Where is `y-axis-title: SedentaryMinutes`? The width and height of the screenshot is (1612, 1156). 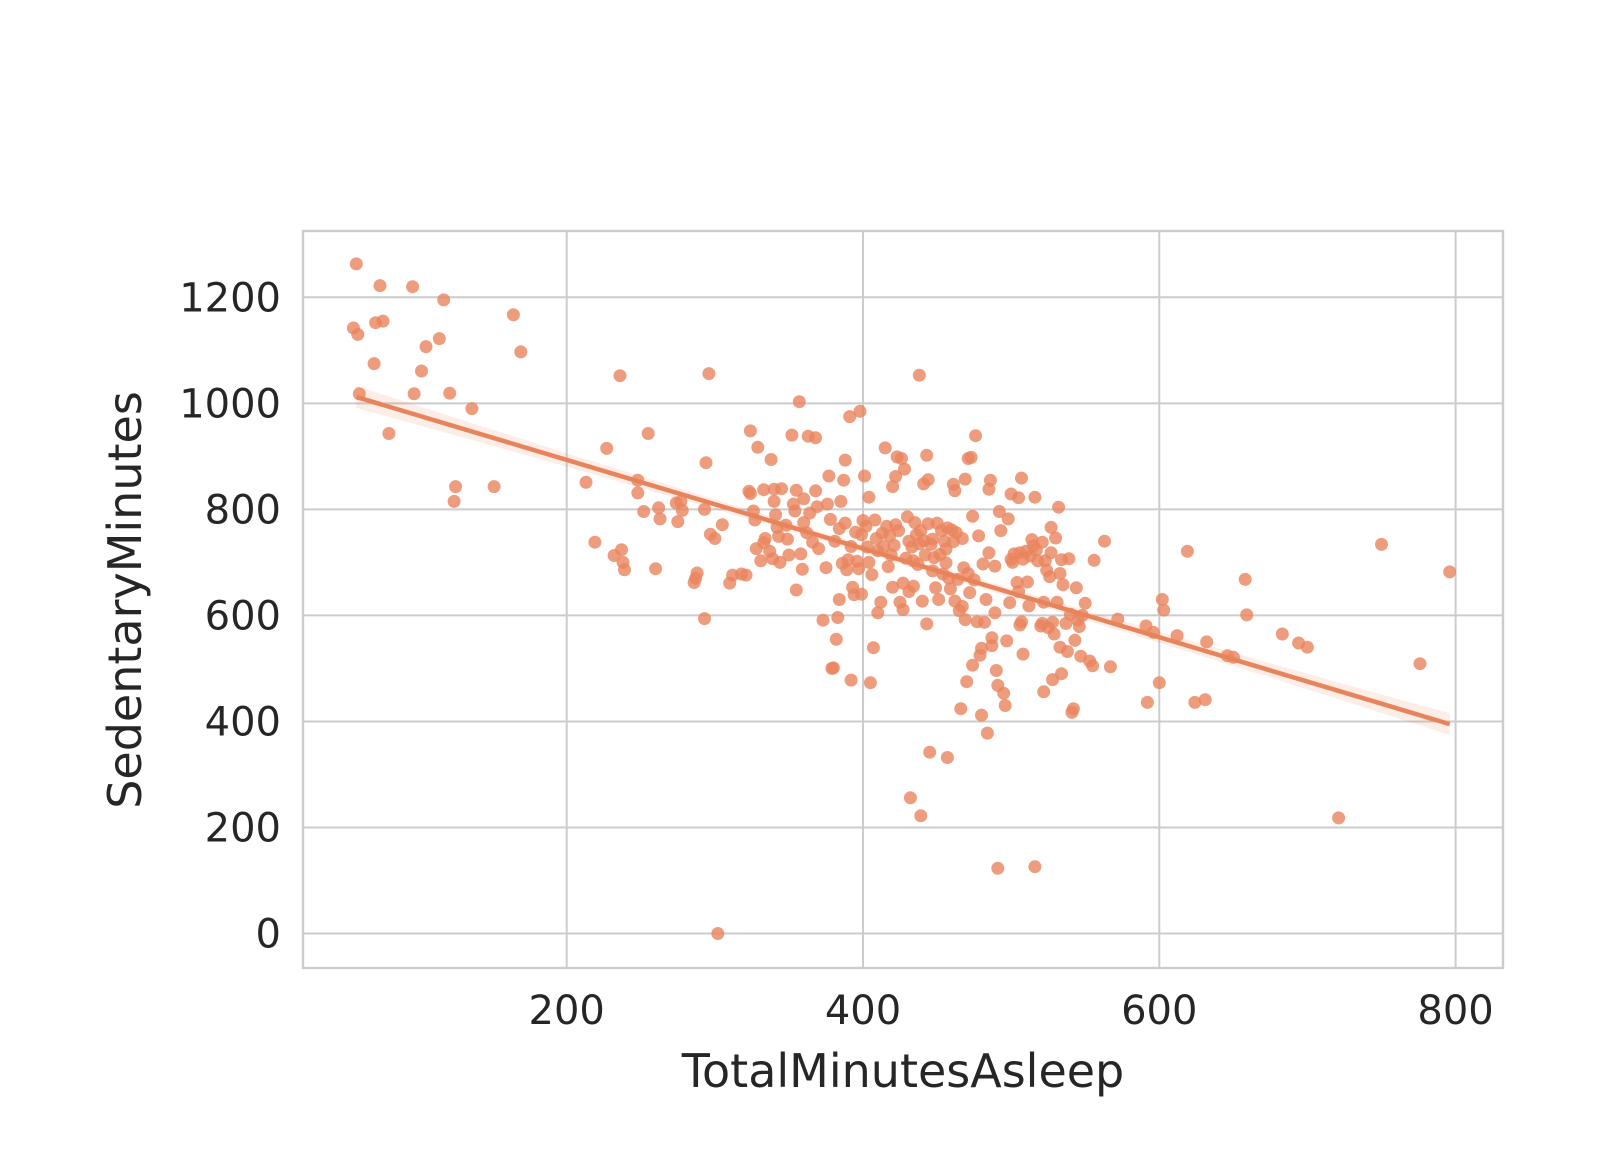 y-axis-title: SedentaryMinutes is located at coordinates (125, 600).